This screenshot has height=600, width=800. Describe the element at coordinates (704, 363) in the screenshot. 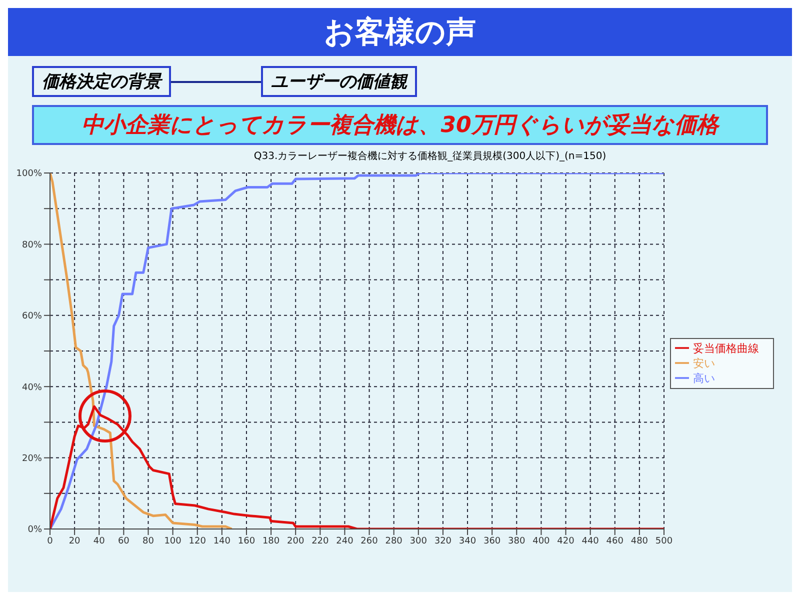

I see `legend-label: 安い` at that location.